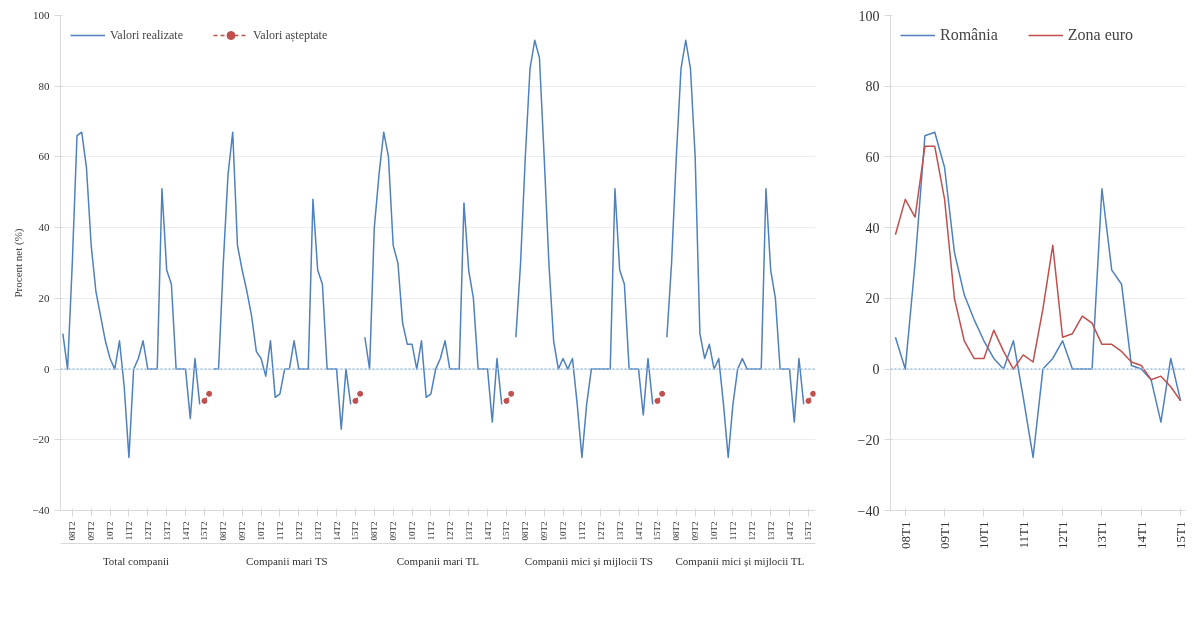 Image resolution: width=1203 pixels, height=626 pixels. I want to click on x-tick-label: 08T1, so click(905, 535).